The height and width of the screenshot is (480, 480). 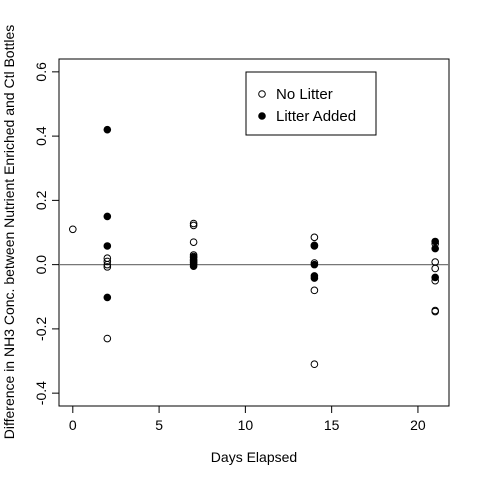 What do you see at coordinates (262, 116) in the screenshot?
I see `legend-marker-litter-added` at bounding box center [262, 116].